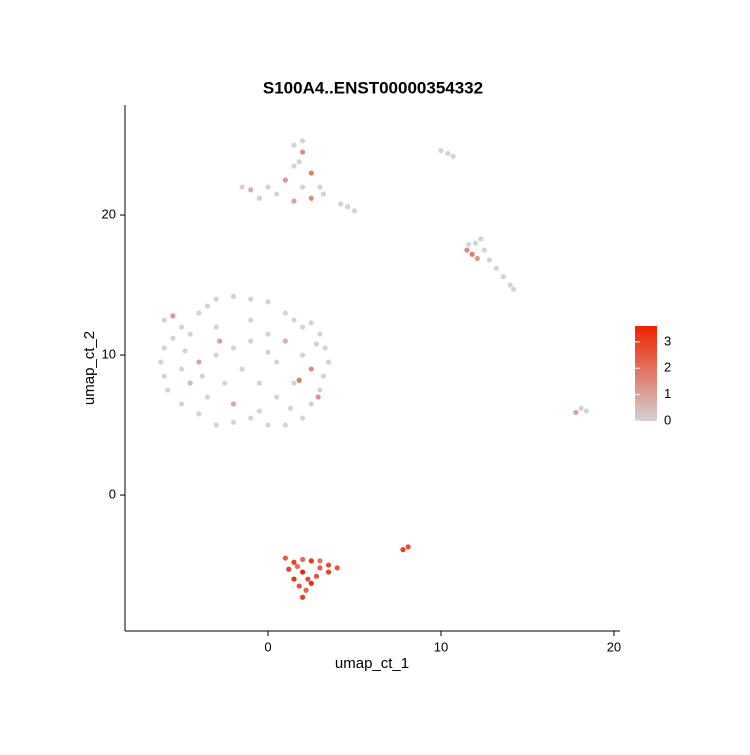 The height and width of the screenshot is (755, 750). What do you see at coordinates (667, 367) in the screenshot?
I see `colorbar-tick-label: 2` at bounding box center [667, 367].